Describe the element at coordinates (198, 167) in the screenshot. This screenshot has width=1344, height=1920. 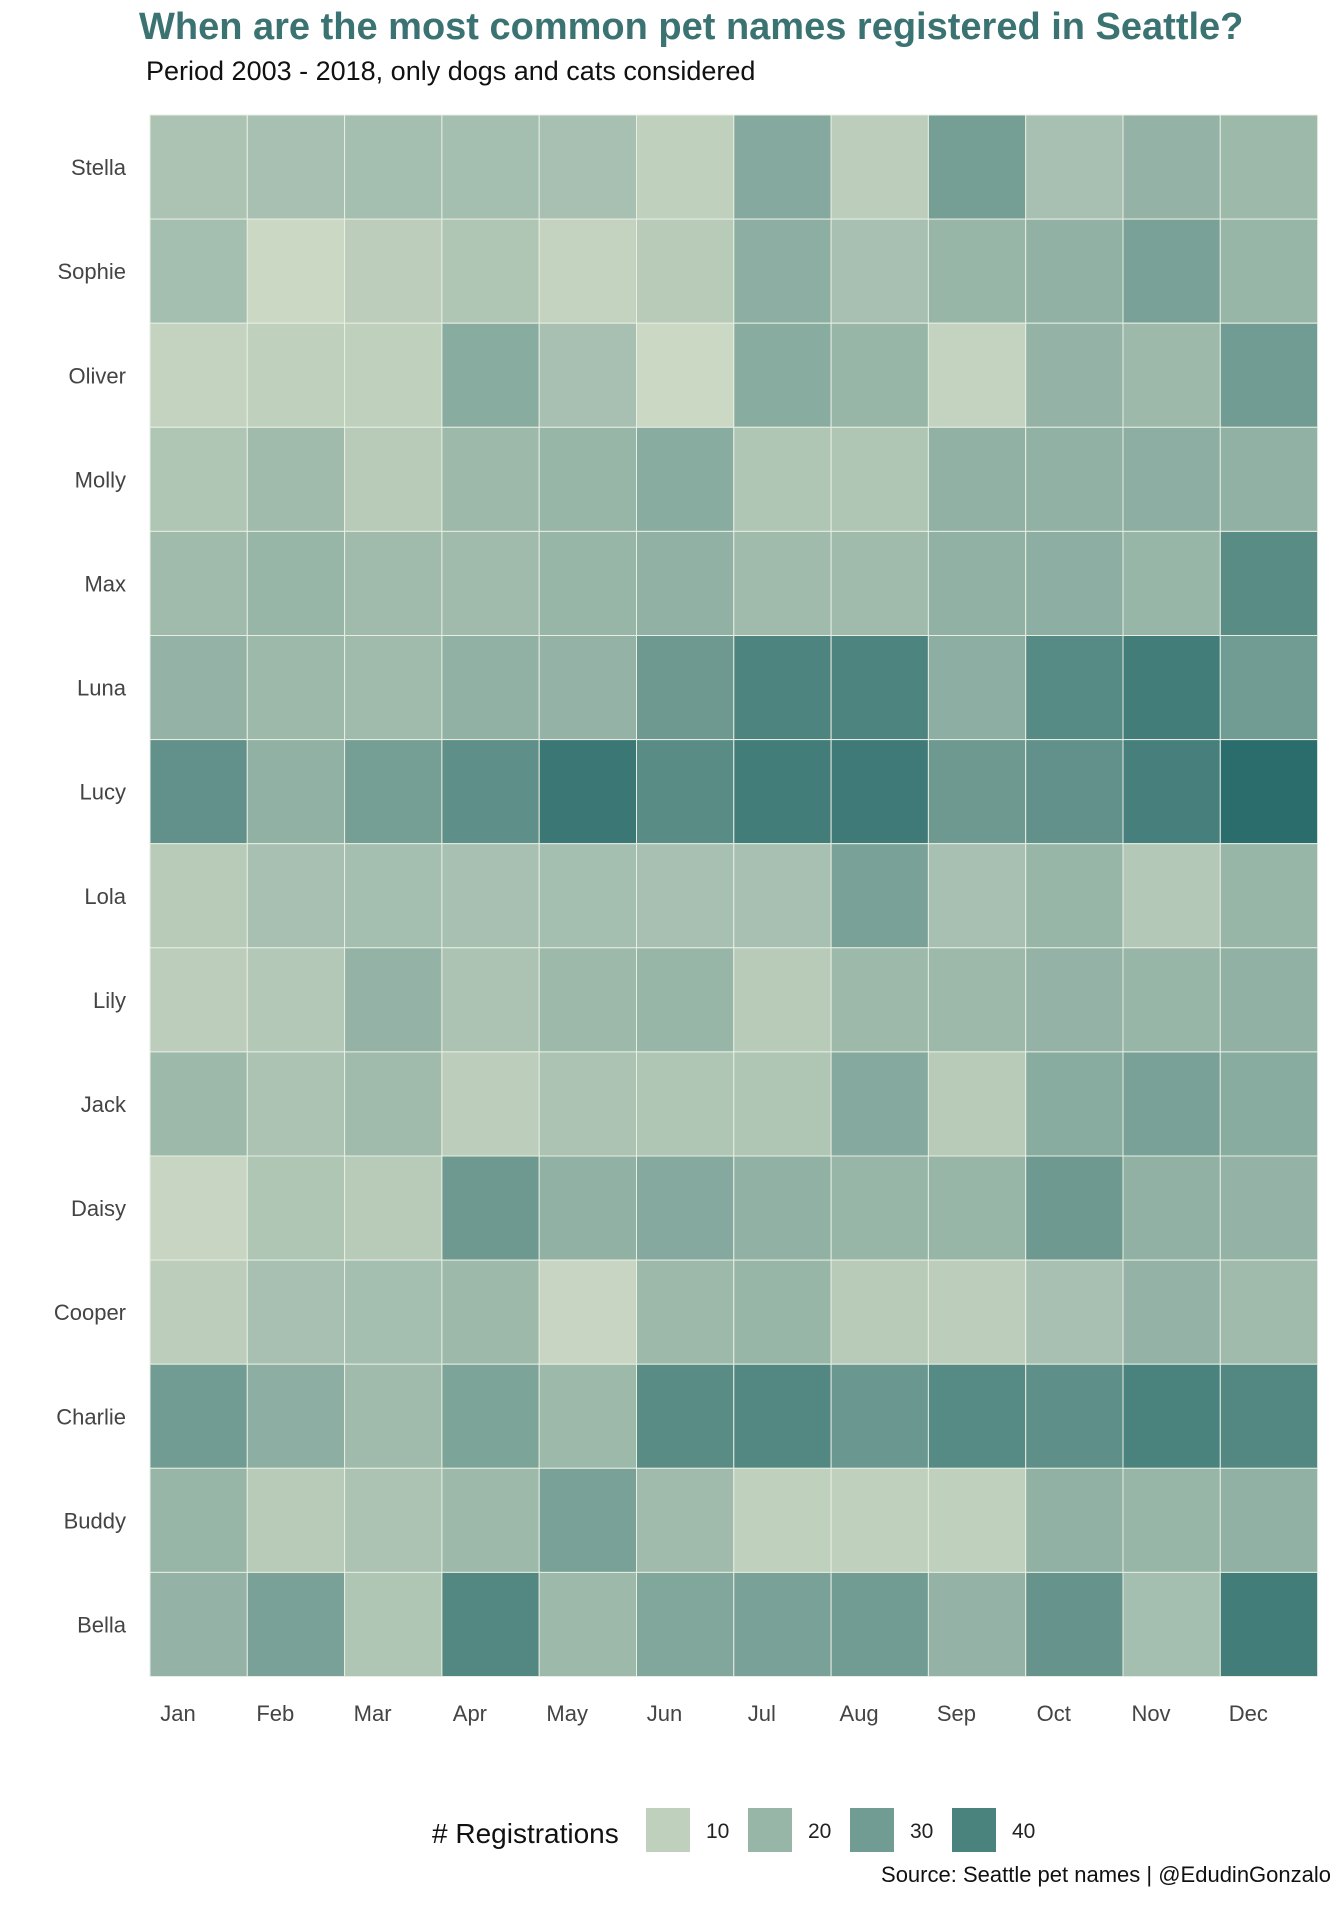
I see `heatmap-cell-stella-jan` at that location.